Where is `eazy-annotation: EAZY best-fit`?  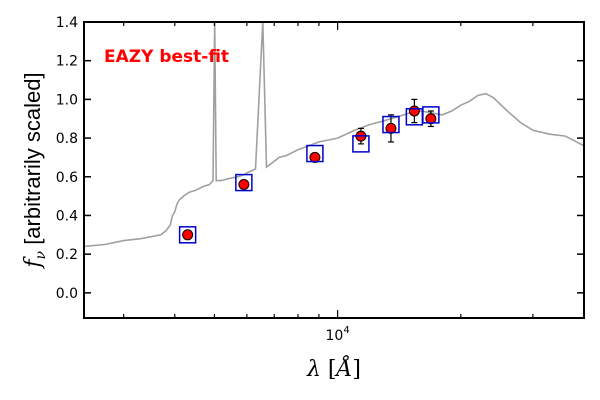
eazy-annotation: EAZY best-fit is located at coordinates (166, 57).